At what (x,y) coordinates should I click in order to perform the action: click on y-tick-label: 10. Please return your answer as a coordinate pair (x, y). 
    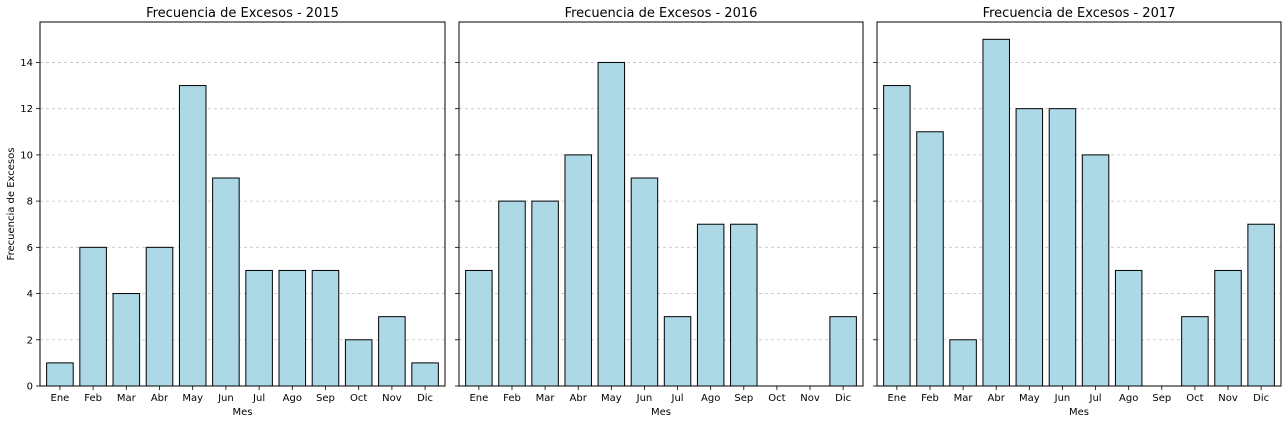
    Looking at the image, I should click on (26, 155).